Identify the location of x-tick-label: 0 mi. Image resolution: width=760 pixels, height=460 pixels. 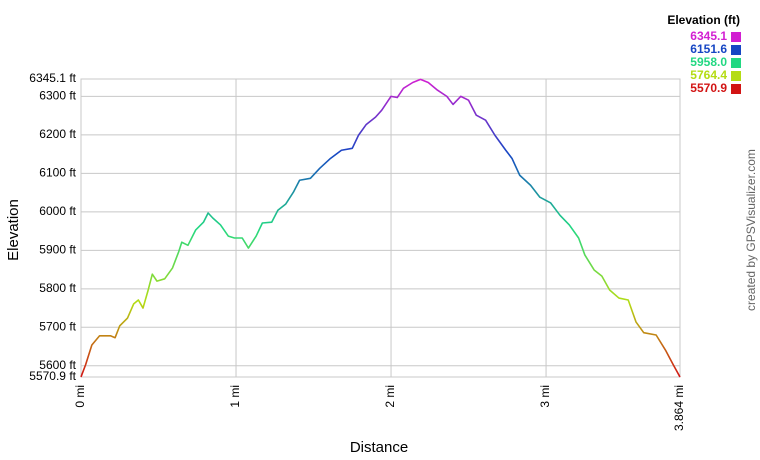
(80, 396).